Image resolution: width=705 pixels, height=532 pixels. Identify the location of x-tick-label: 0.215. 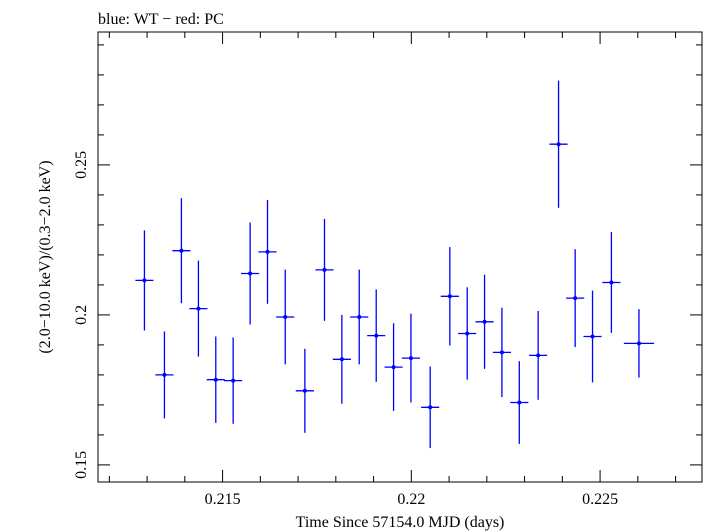
(223, 499).